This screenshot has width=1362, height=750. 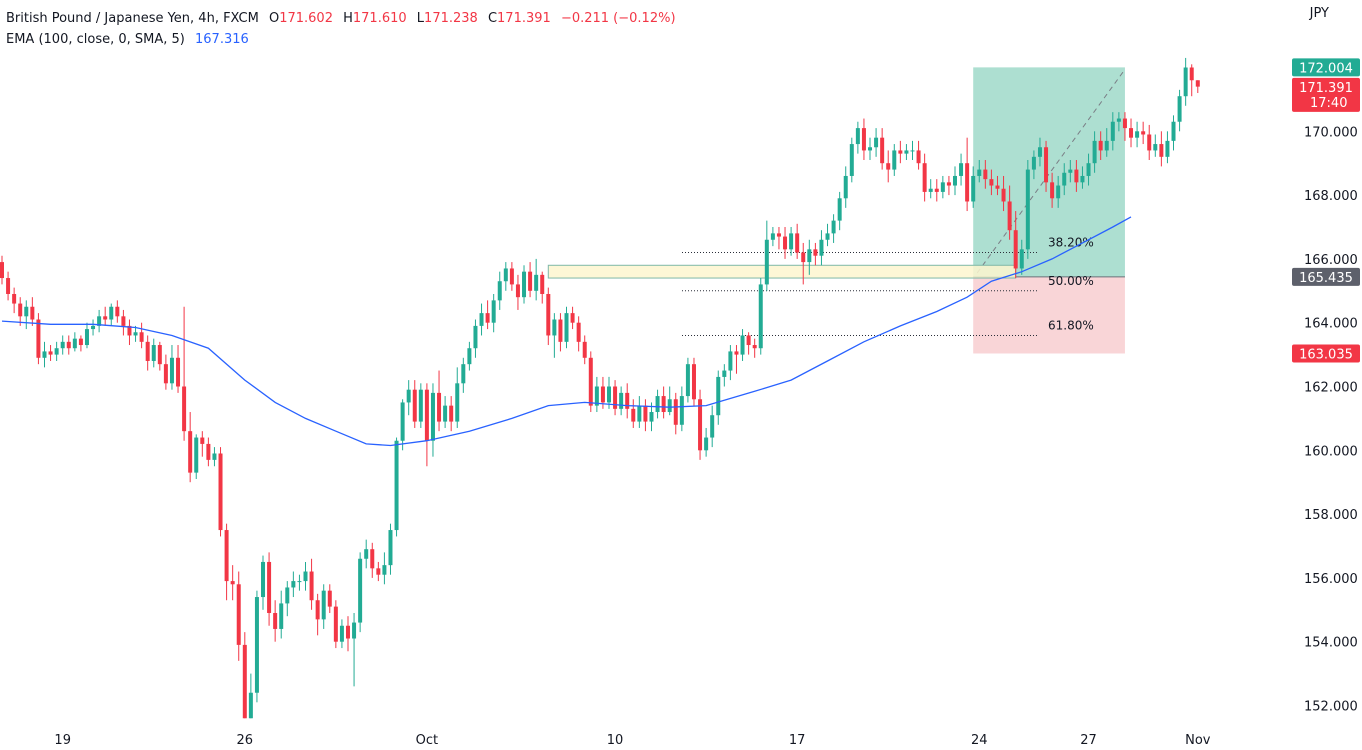 I want to click on price-tag-label: 163.035, so click(x=1326, y=354).